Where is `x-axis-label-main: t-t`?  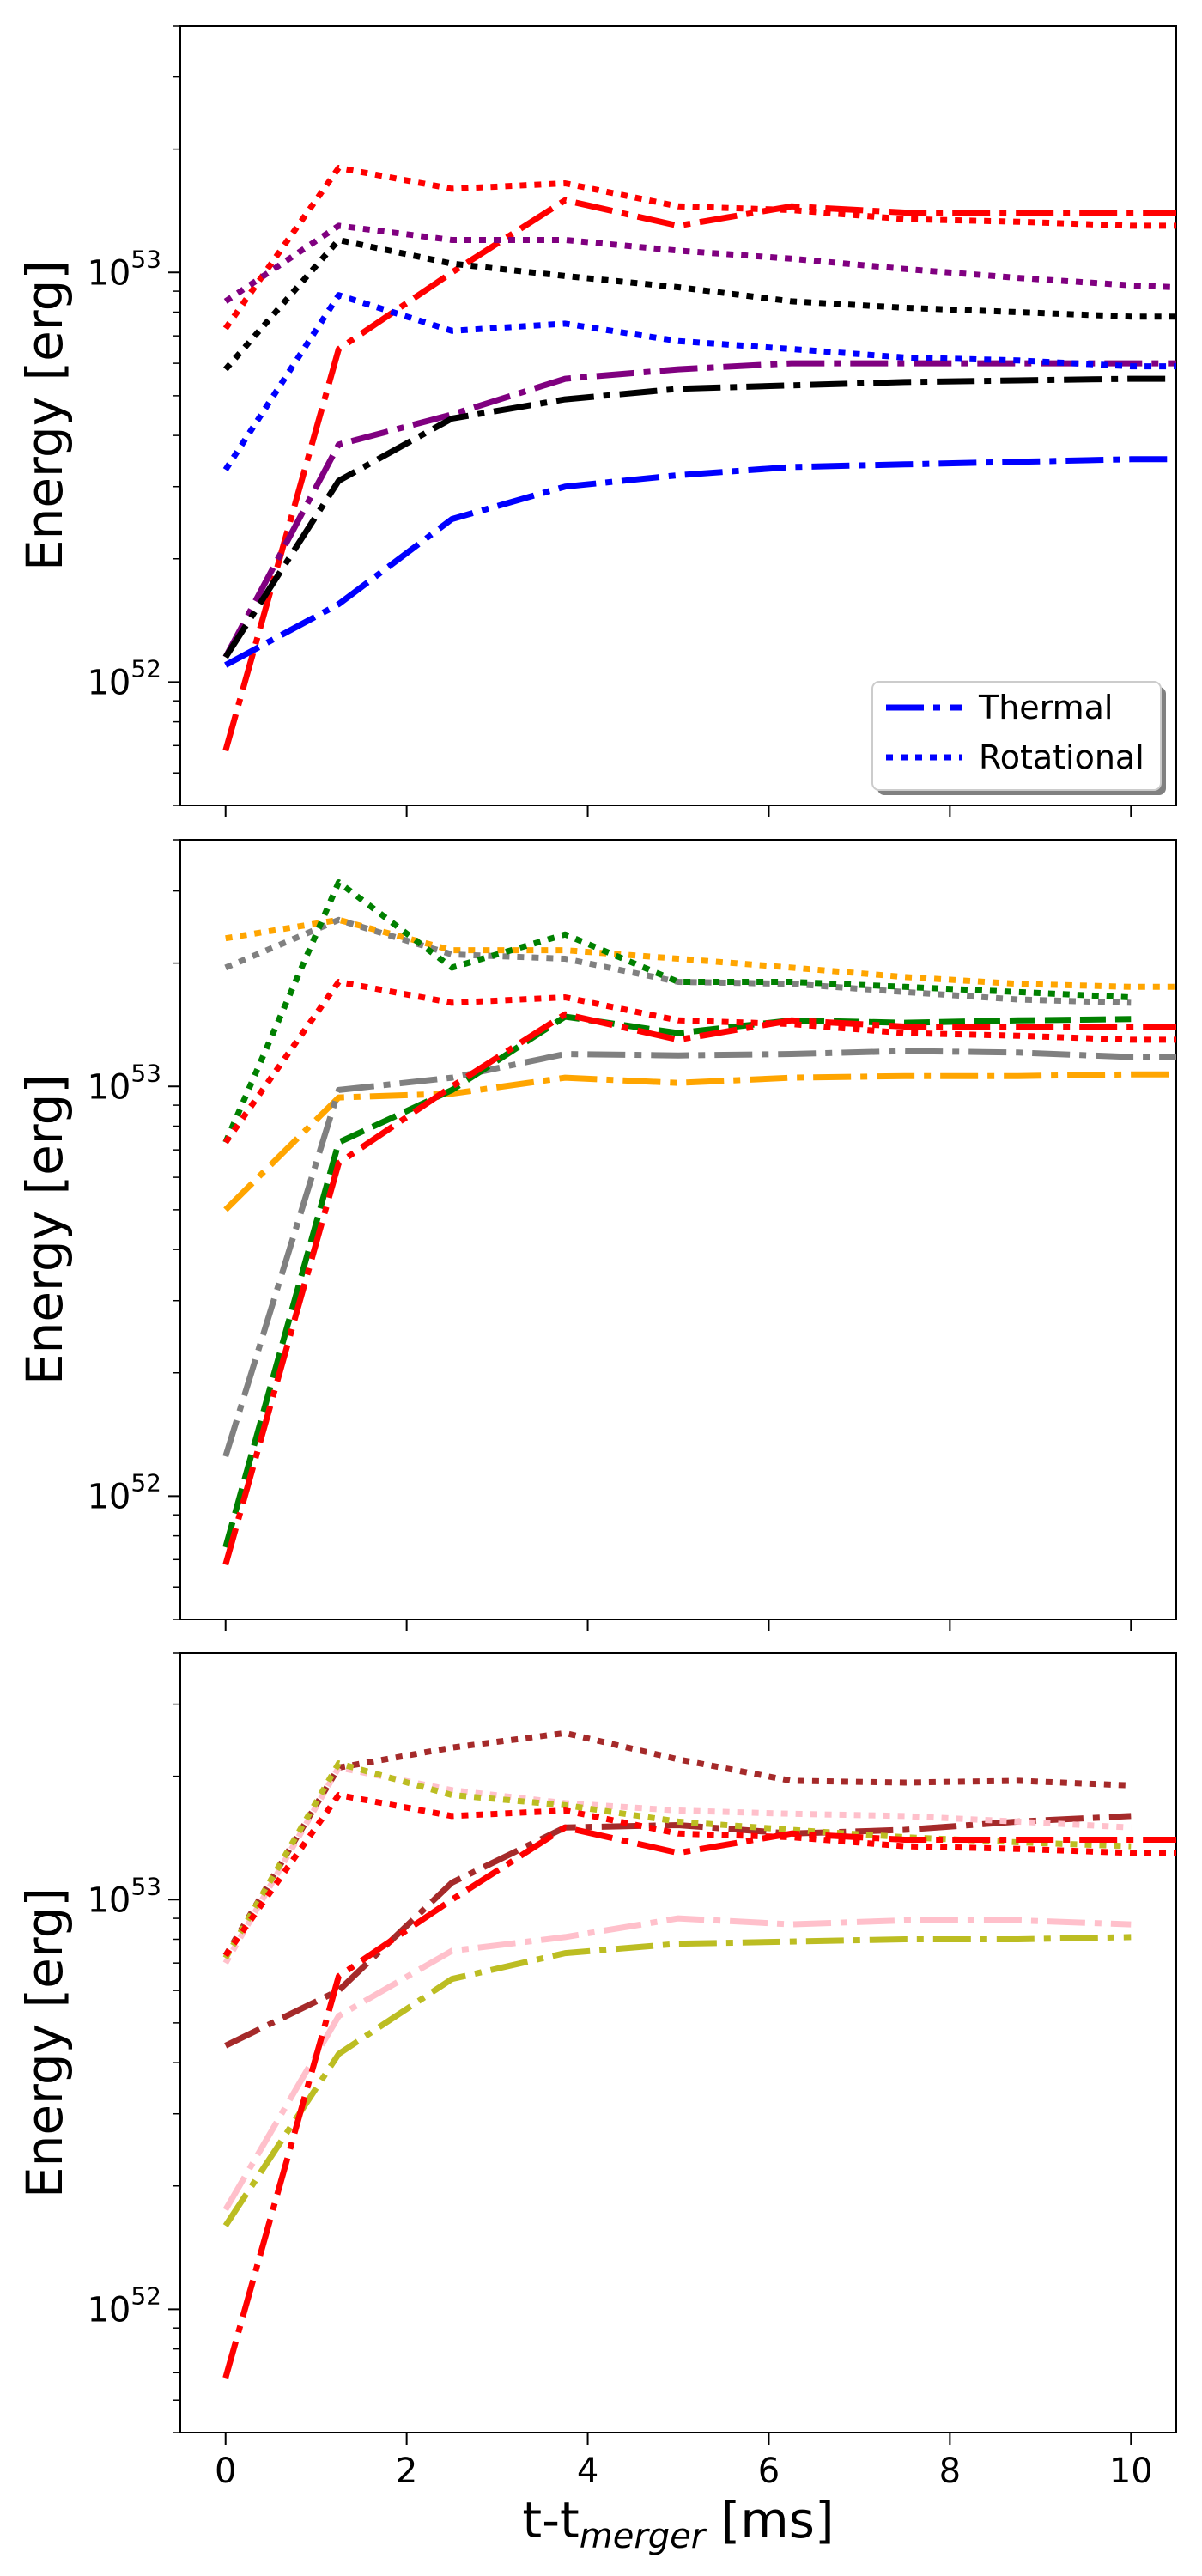
x-axis-label-main: t-t is located at coordinates (550, 2520).